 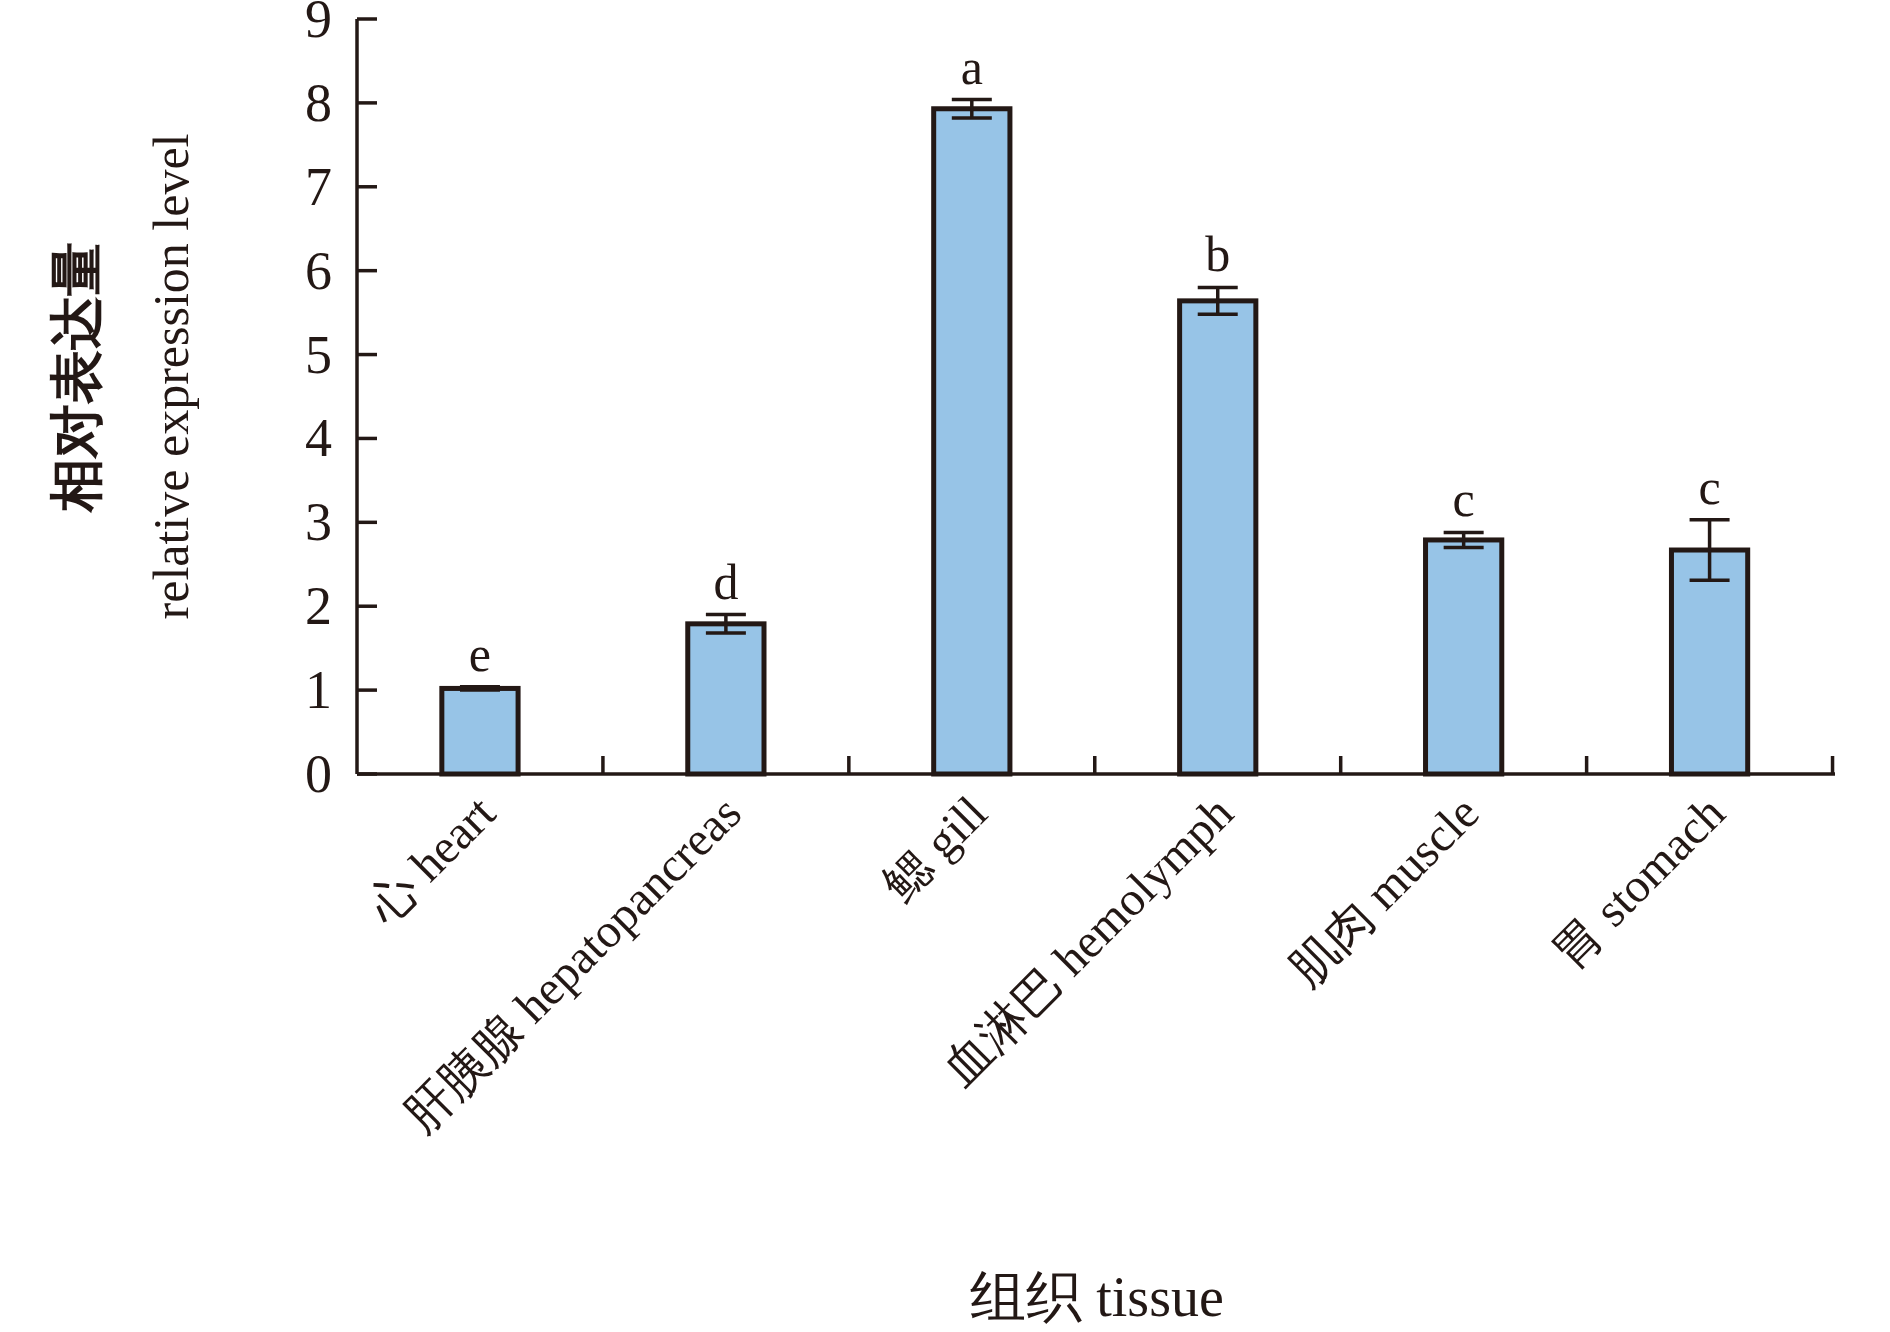 What do you see at coordinates (318, 354) in the screenshot?
I see `y-tick-label: 5` at bounding box center [318, 354].